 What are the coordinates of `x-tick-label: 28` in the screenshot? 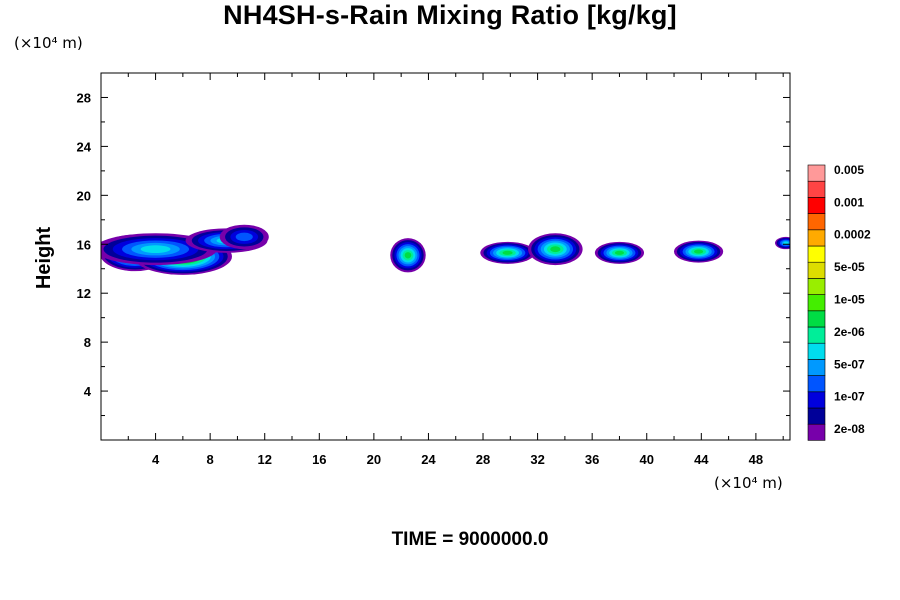 It's located at (483, 459).